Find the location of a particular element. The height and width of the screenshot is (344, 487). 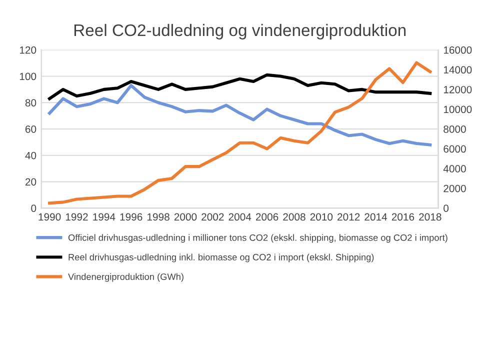

y-tick-label: 120 is located at coordinates (28, 50).